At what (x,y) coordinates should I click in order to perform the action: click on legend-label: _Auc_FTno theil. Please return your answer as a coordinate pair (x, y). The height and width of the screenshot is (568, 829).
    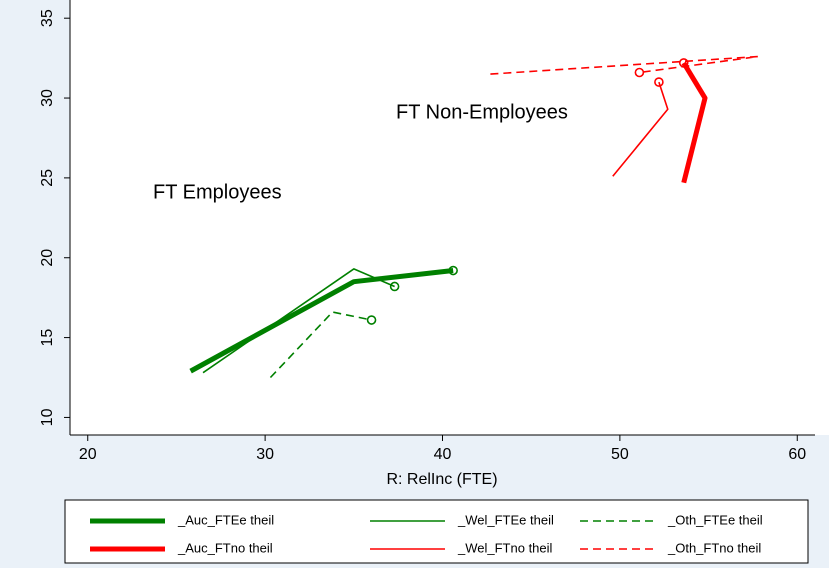
    Looking at the image, I should click on (225, 547).